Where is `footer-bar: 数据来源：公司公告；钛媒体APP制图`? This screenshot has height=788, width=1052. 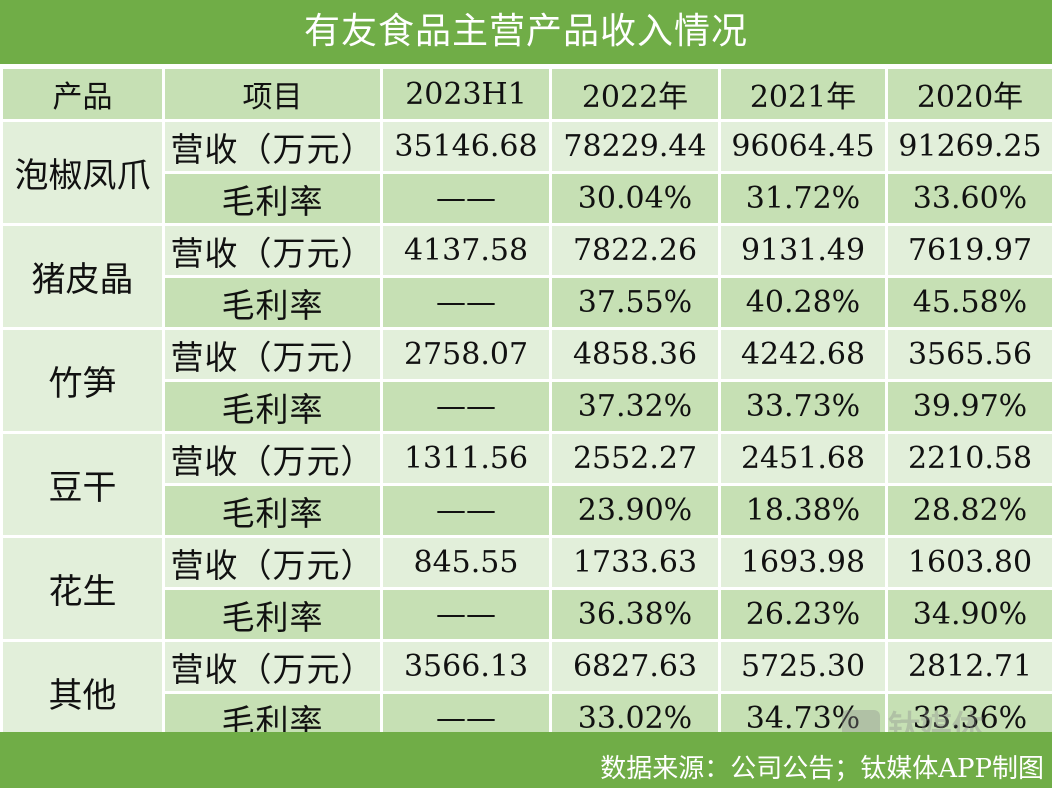
footer-bar: 数据来源：公司公告；钛媒体APP制图 is located at coordinates (526, 760).